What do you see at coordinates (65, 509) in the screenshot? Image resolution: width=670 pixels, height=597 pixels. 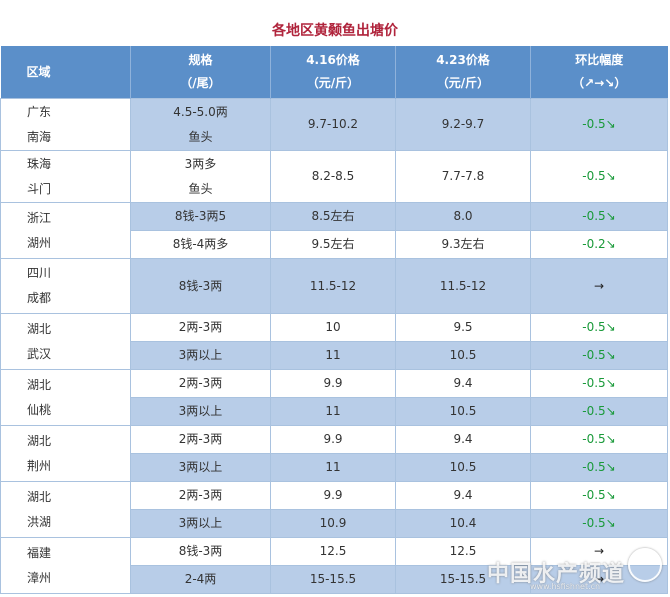 I see `region-cell: 湖北 洪湖` at bounding box center [65, 509].